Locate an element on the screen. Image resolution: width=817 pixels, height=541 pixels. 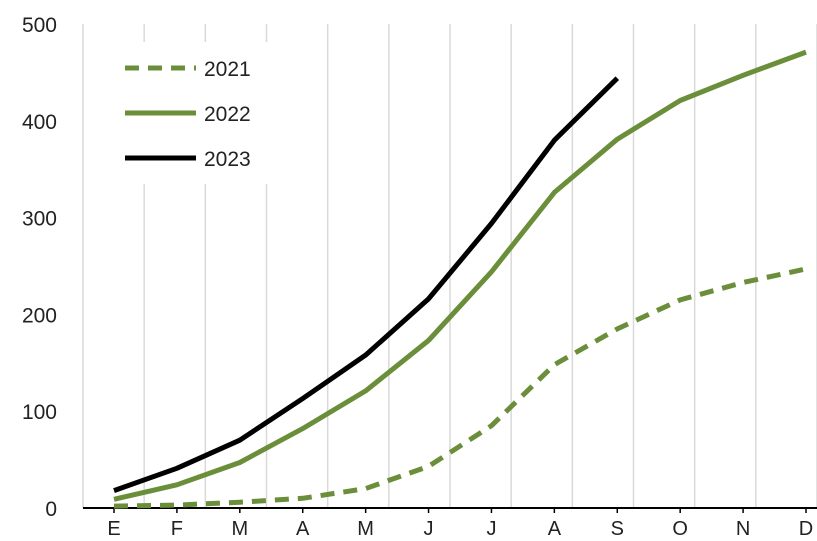
legend: 2021 2022 2023 is located at coordinates (192, 113).